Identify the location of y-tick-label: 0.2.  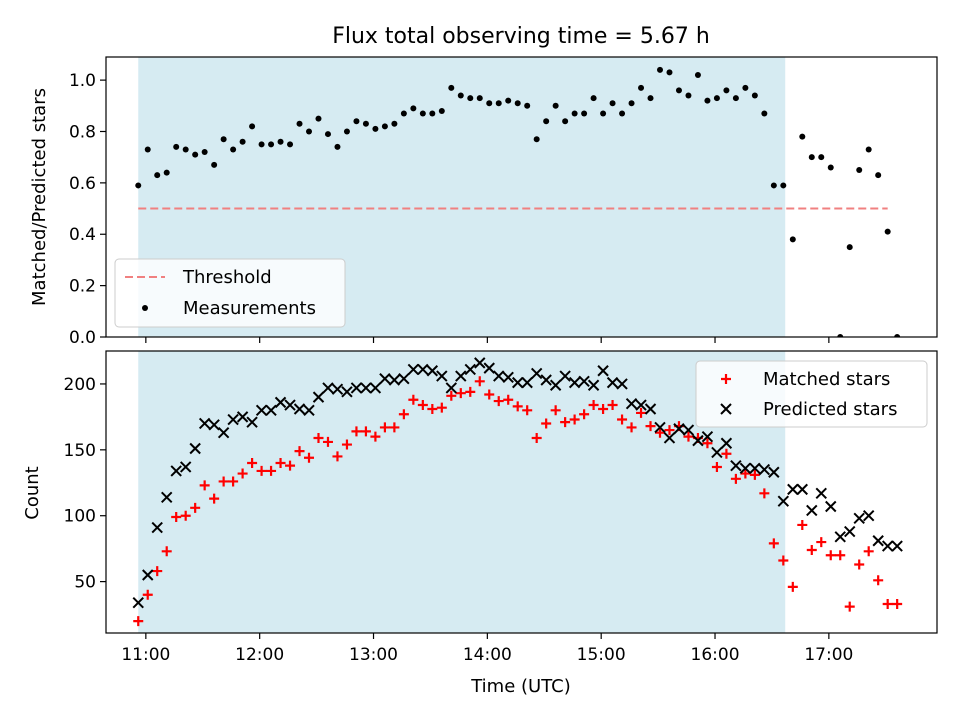
(82, 287).